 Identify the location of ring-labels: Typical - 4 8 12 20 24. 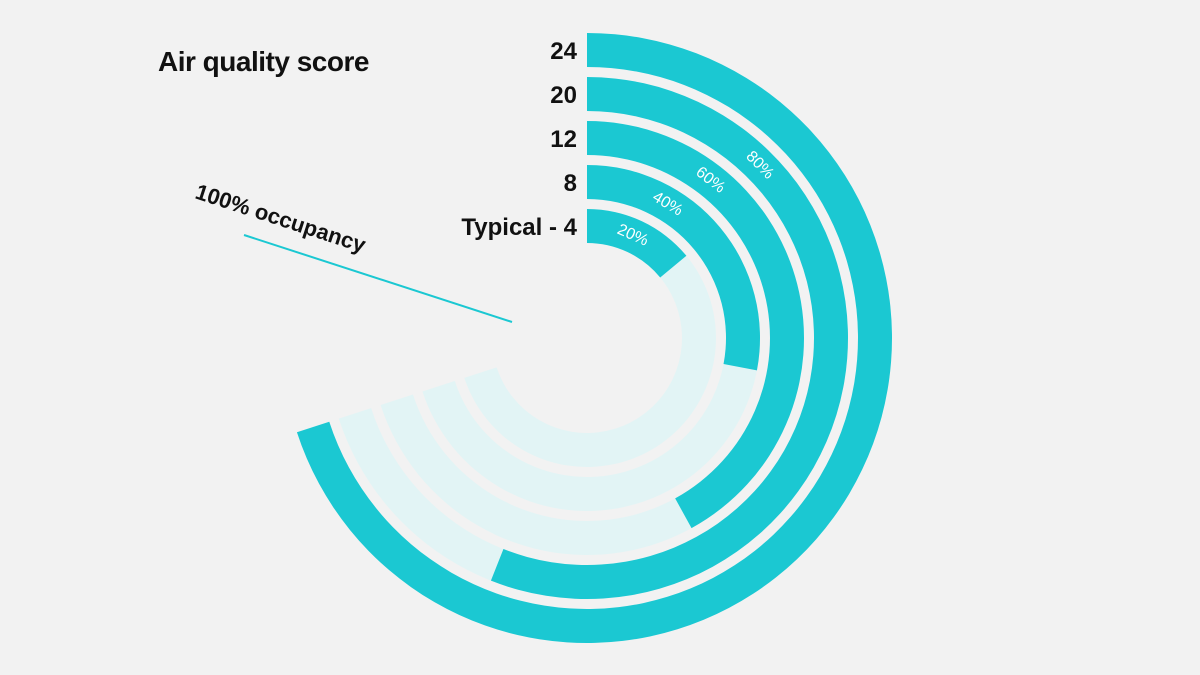
(519, 139).